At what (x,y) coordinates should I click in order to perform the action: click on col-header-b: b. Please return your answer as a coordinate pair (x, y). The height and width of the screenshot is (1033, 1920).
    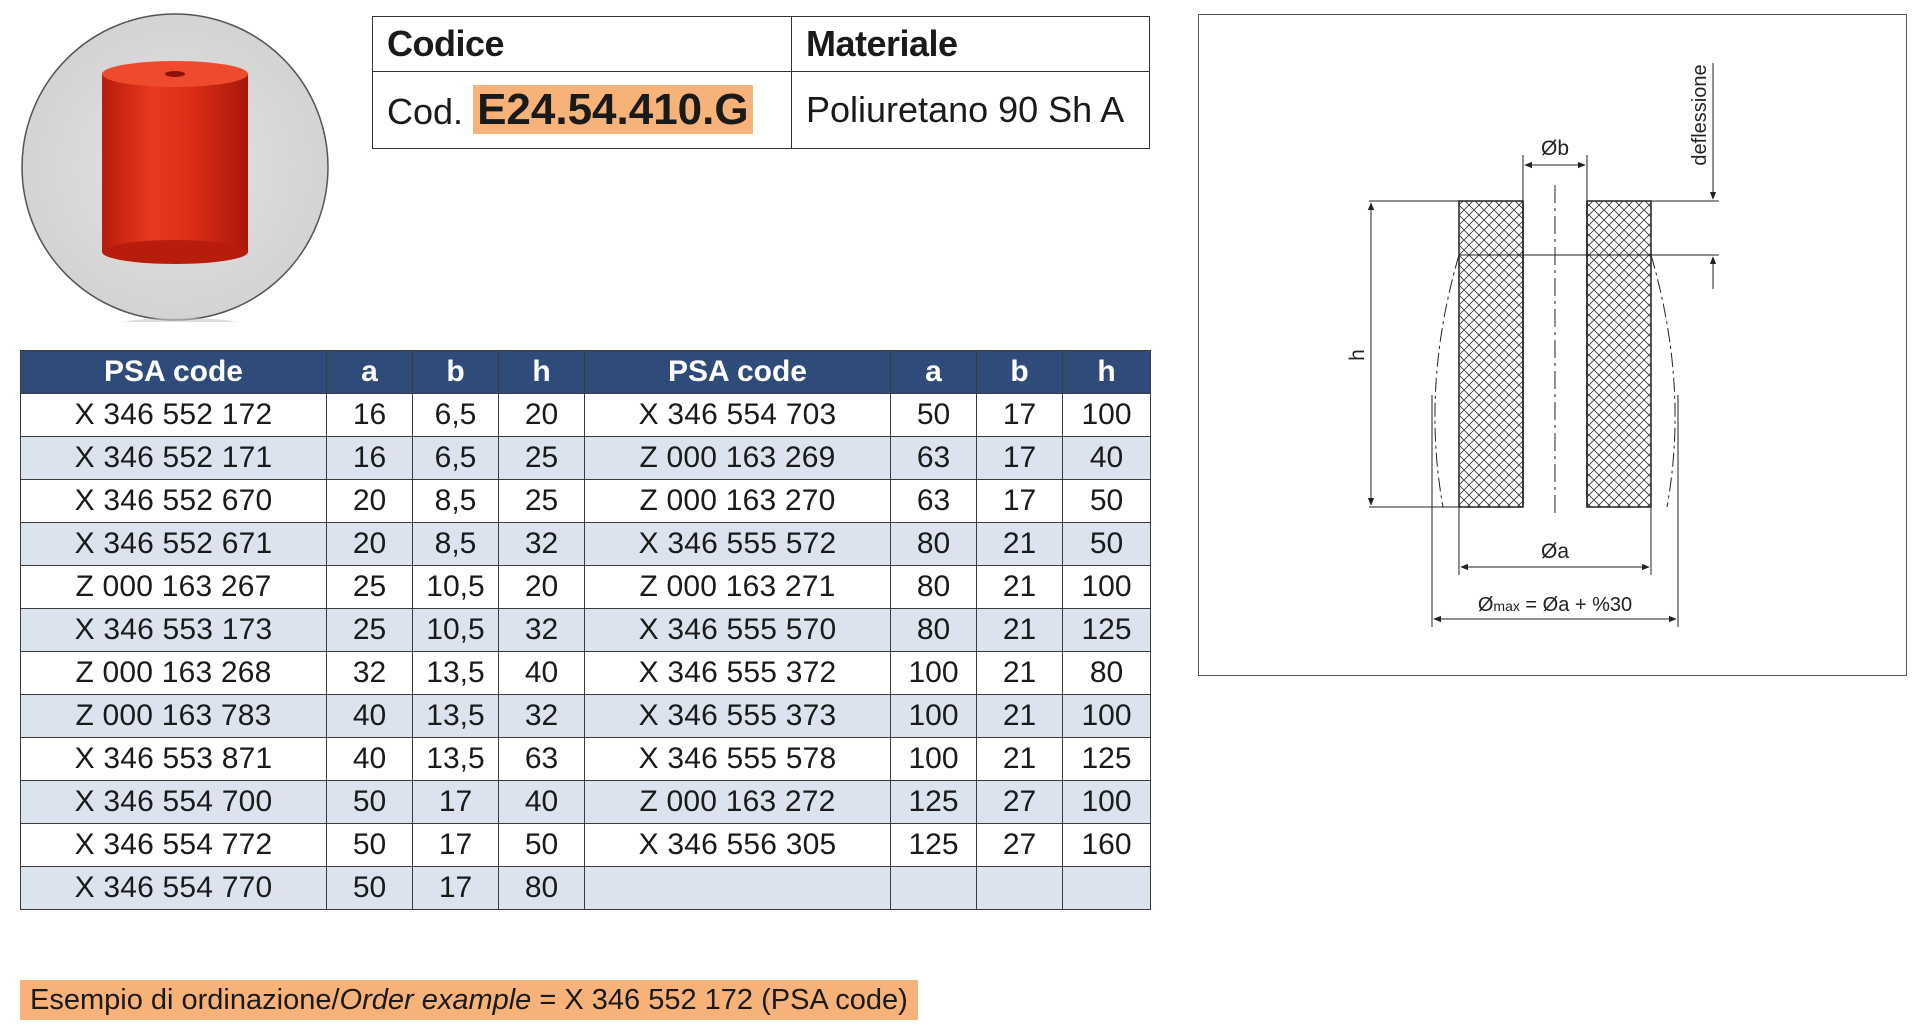
    Looking at the image, I should click on (455, 372).